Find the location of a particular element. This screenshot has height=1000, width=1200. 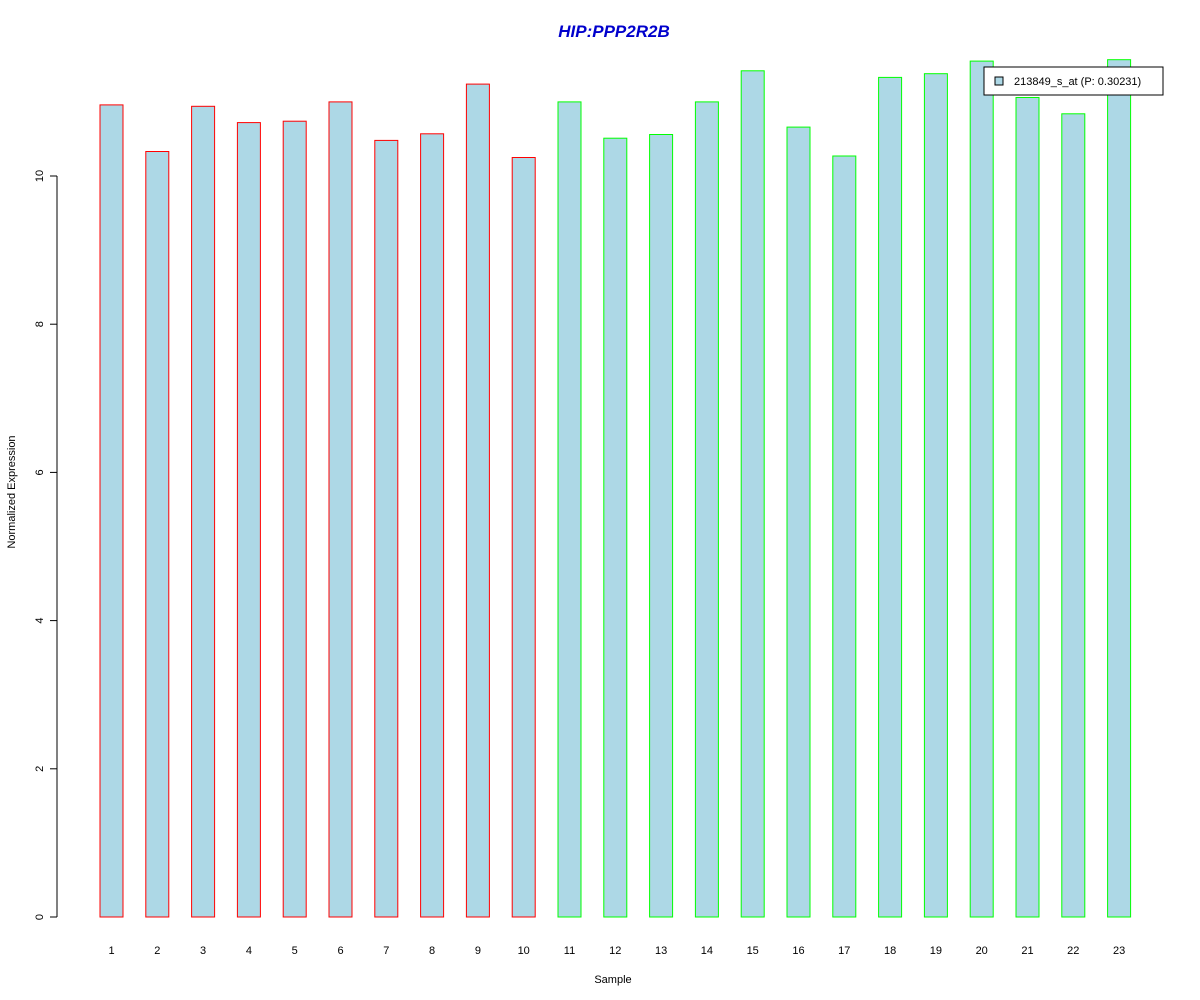

x-tick-label: 11 is located at coordinates (569, 951).